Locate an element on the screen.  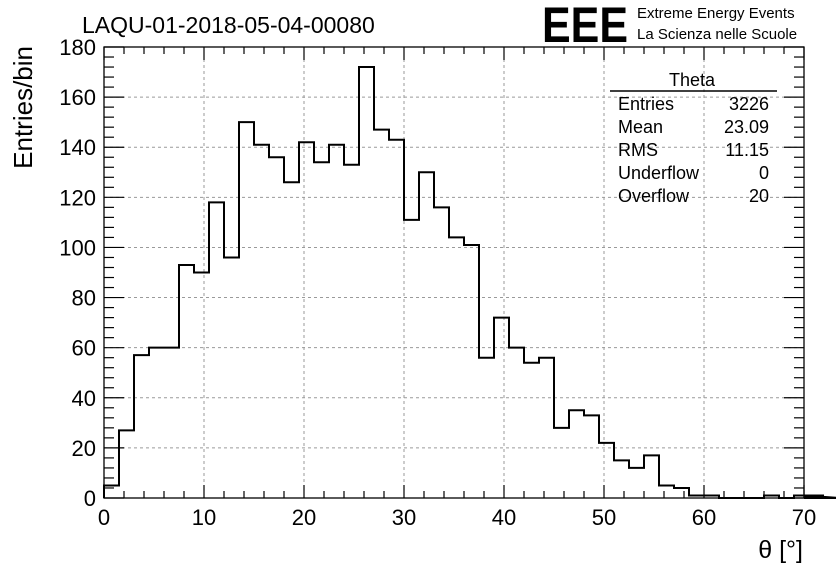
x-tick-label: 40 is located at coordinates (504, 517).